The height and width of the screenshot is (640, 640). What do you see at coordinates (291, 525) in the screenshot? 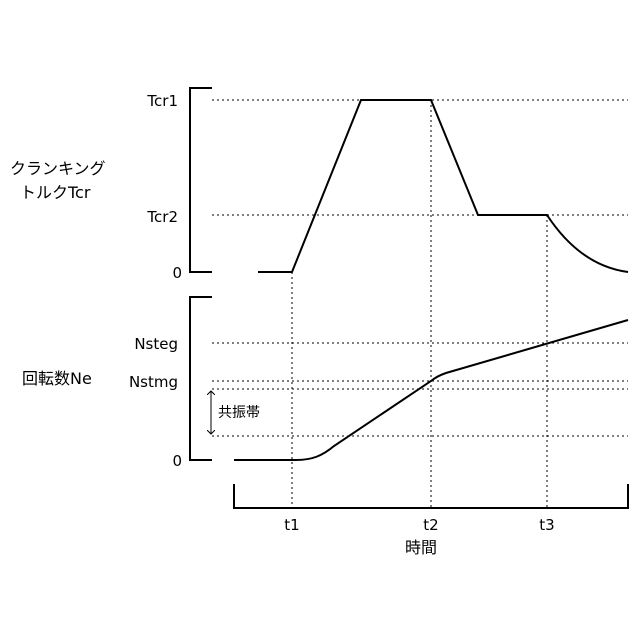
I see `t1-tick-label: t1` at bounding box center [291, 525].